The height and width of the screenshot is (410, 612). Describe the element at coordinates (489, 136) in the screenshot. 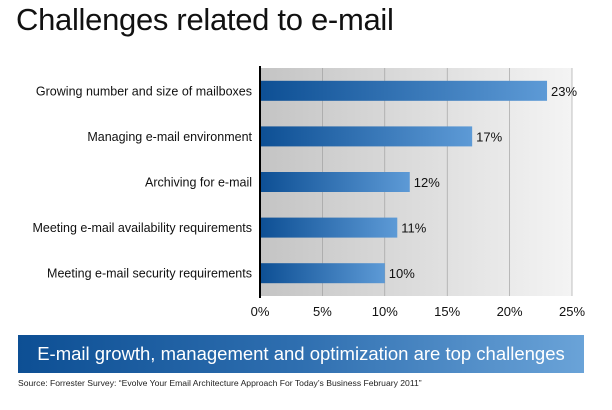

I see `data-label: 17%` at that location.